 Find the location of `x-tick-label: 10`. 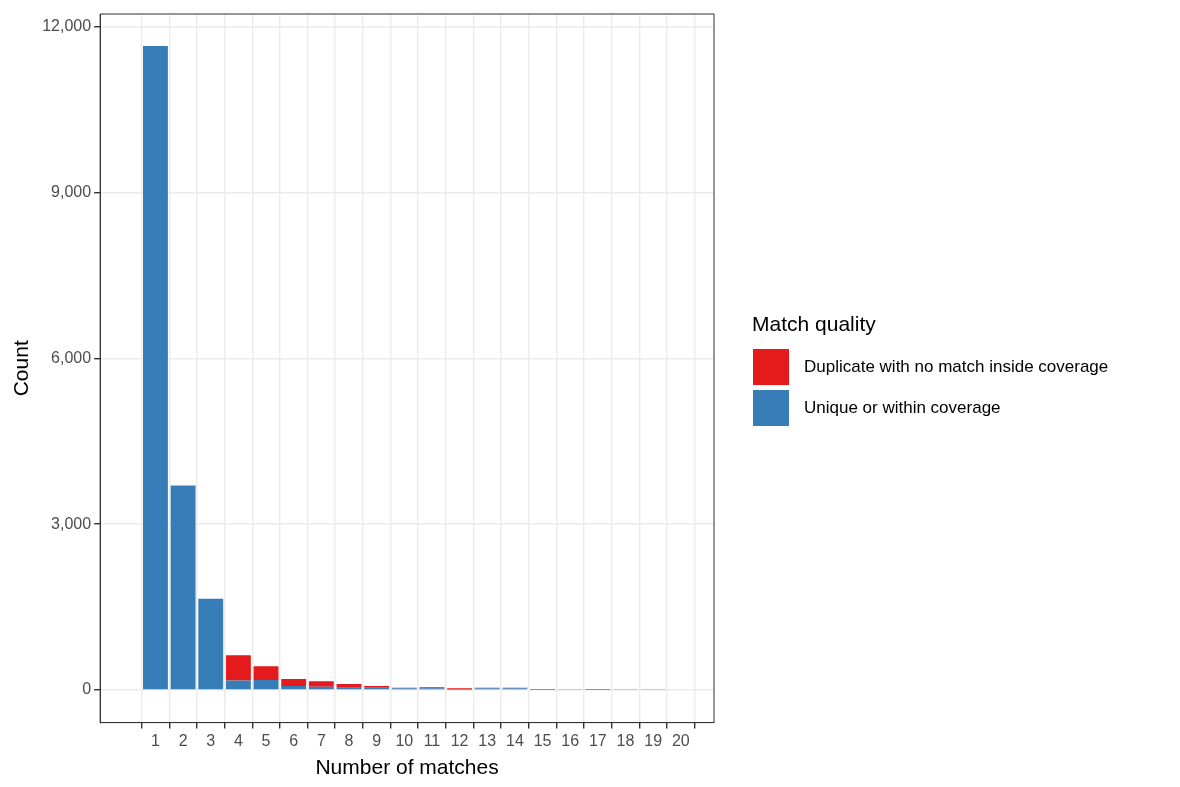

x-tick-label: 10 is located at coordinates (404, 740).